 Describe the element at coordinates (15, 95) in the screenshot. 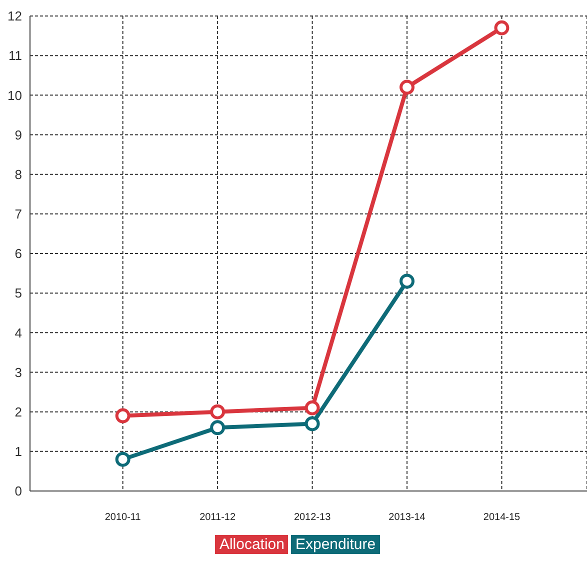

I see `y-tick-label: 10` at that location.